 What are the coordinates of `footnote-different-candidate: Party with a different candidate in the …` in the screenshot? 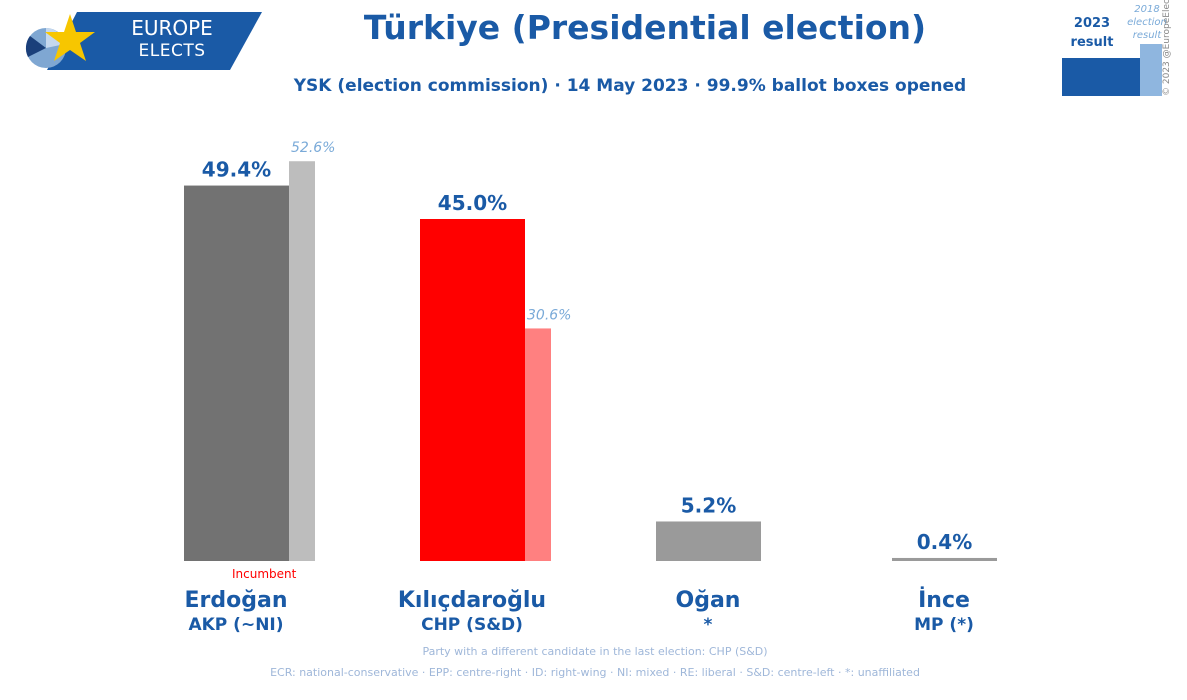 It's located at (595, 651).